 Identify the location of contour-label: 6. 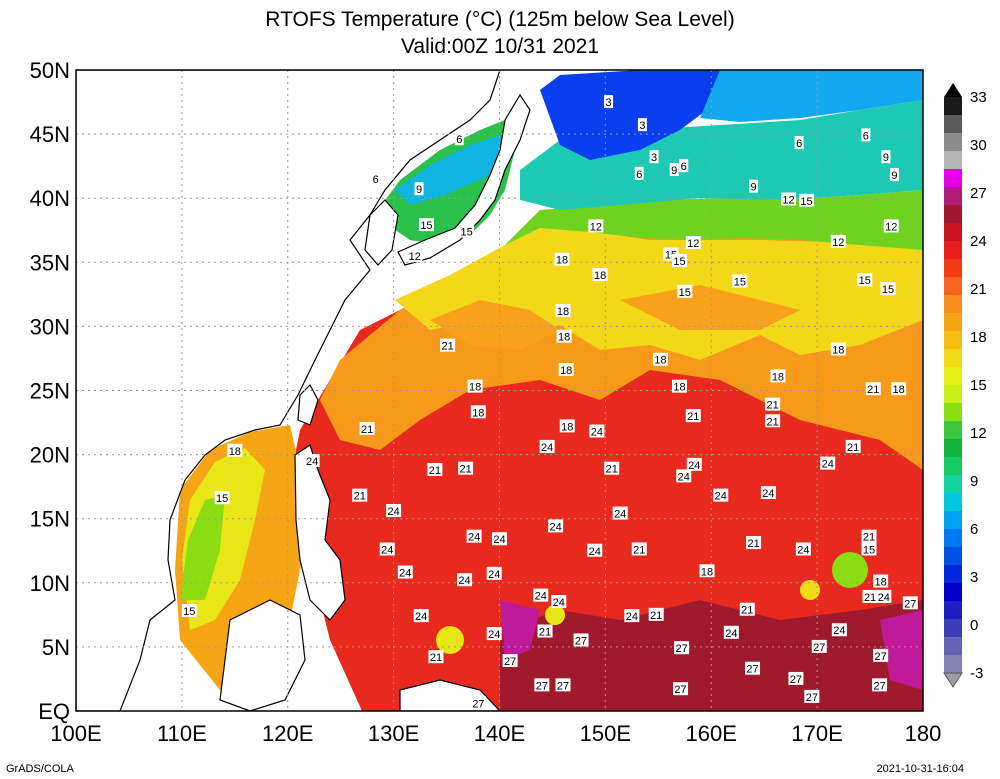
(799, 144).